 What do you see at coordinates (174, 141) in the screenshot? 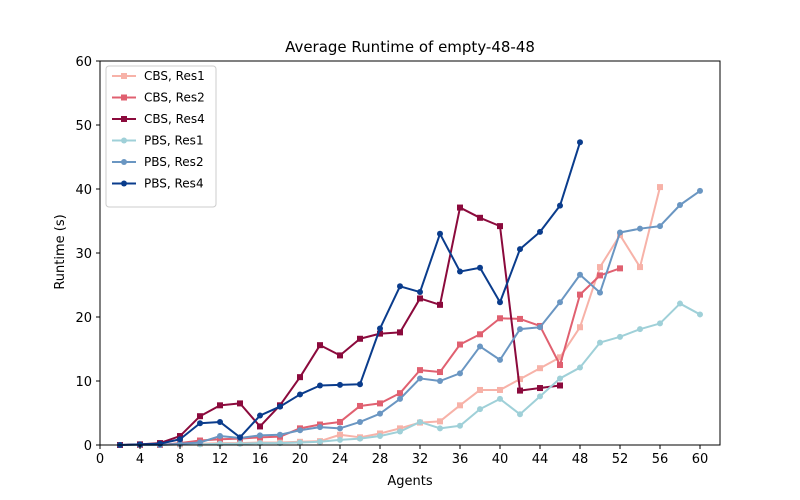
I see `legend-label: PBS, Res1` at bounding box center [174, 141].